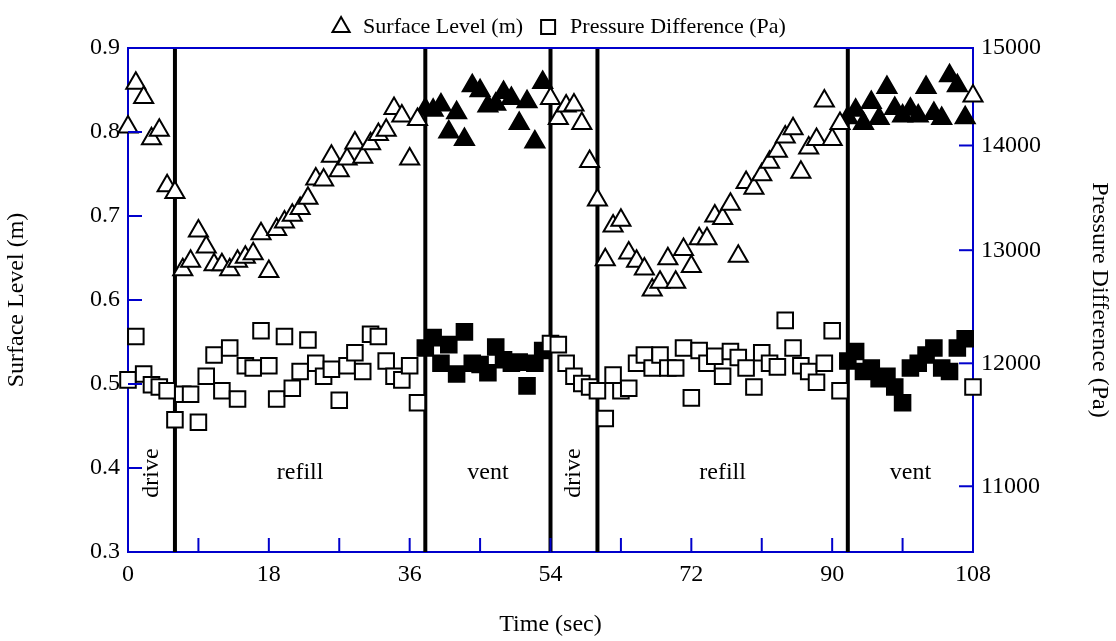 Image resolution: width=1116 pixels, height=641 pixels. What do you see at coordinates (1101, 300) in the screenshot?
I see `y2-axis-title: Pressure Difference (Pa)` at bounding box center [1101, 300].